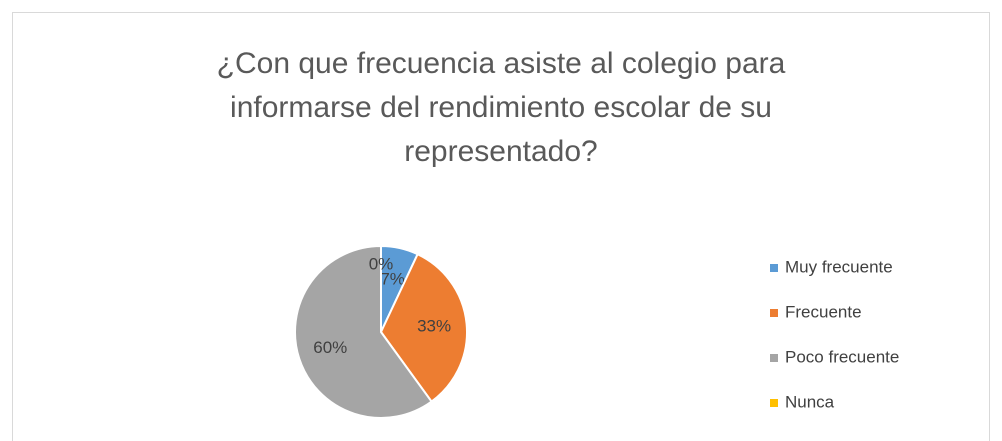  I want to click on legend-label: Muy frecuente, so click(839, 266).